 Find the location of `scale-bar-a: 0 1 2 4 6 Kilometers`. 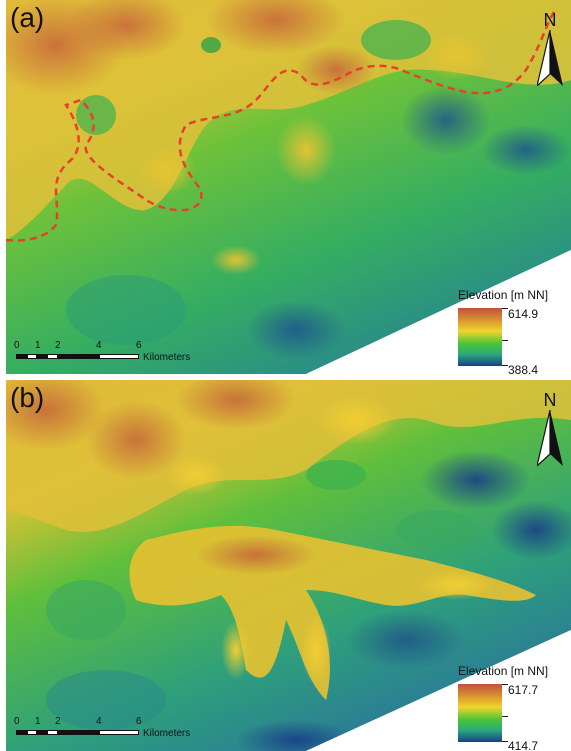

scale-bar-a: 0 1 2 4 6 Kilometers is located at coordinates (111, 357).